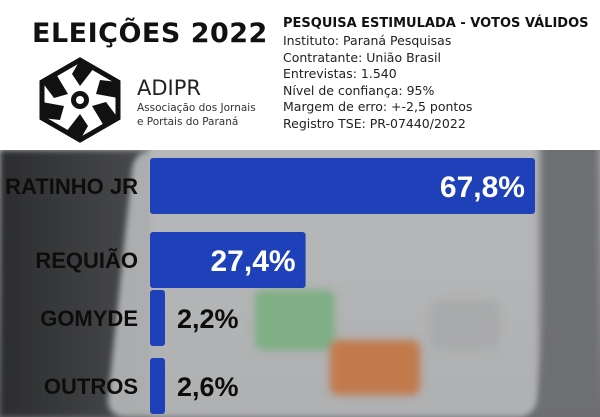  What do you see at coordinates (86, 260) in the screenshot?
I see `category-label-requiao: REQUIÃO` at bounding box center [86, 260].